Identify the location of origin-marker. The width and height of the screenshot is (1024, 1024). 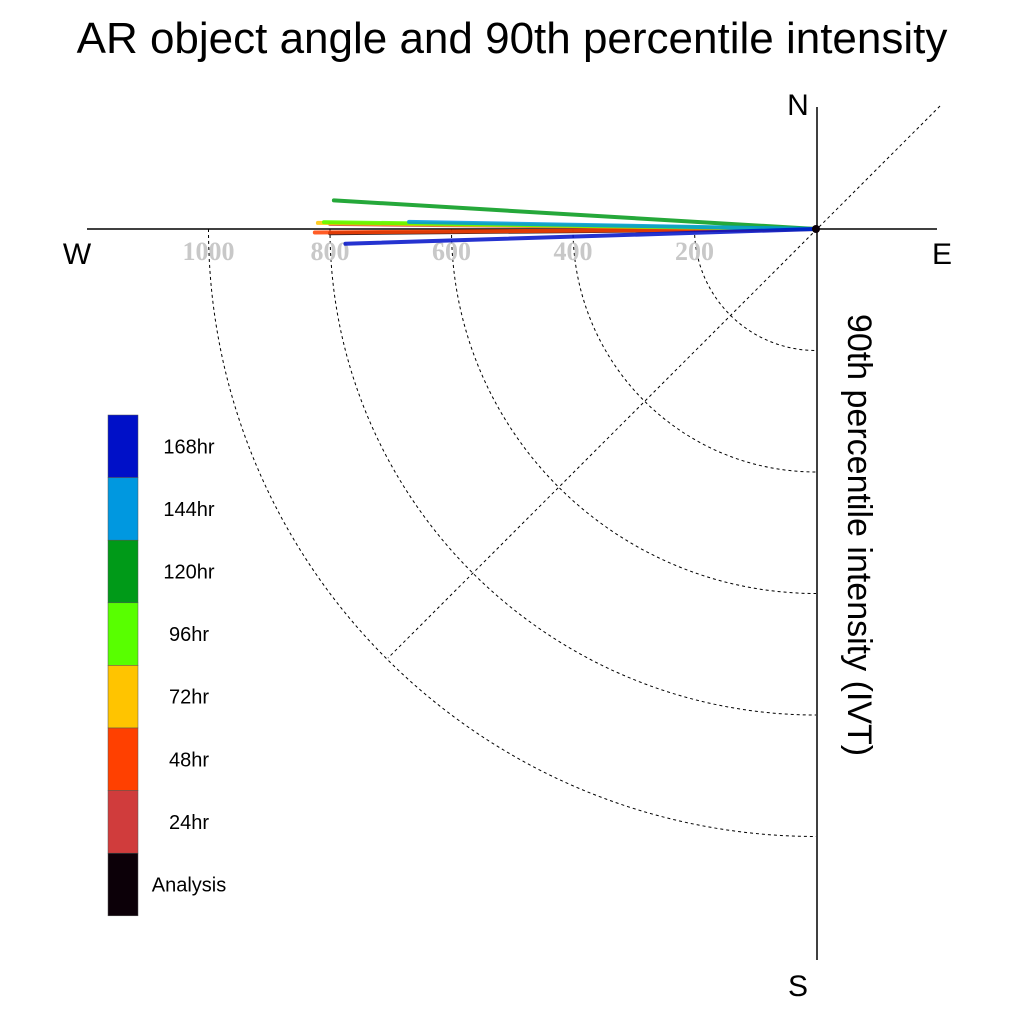
(816, 229).